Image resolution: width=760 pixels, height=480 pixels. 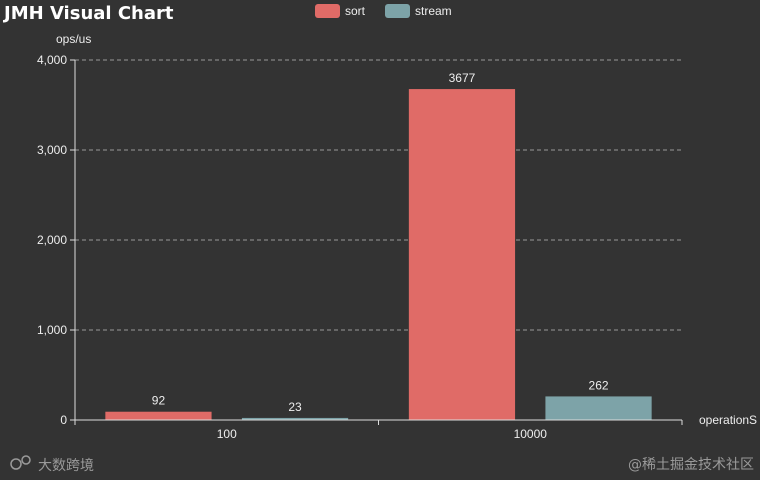 What do you see at coordinates (20, 462) in the screenshot?
I see `watermark-logo-icon` at bounding box center [20, 462].